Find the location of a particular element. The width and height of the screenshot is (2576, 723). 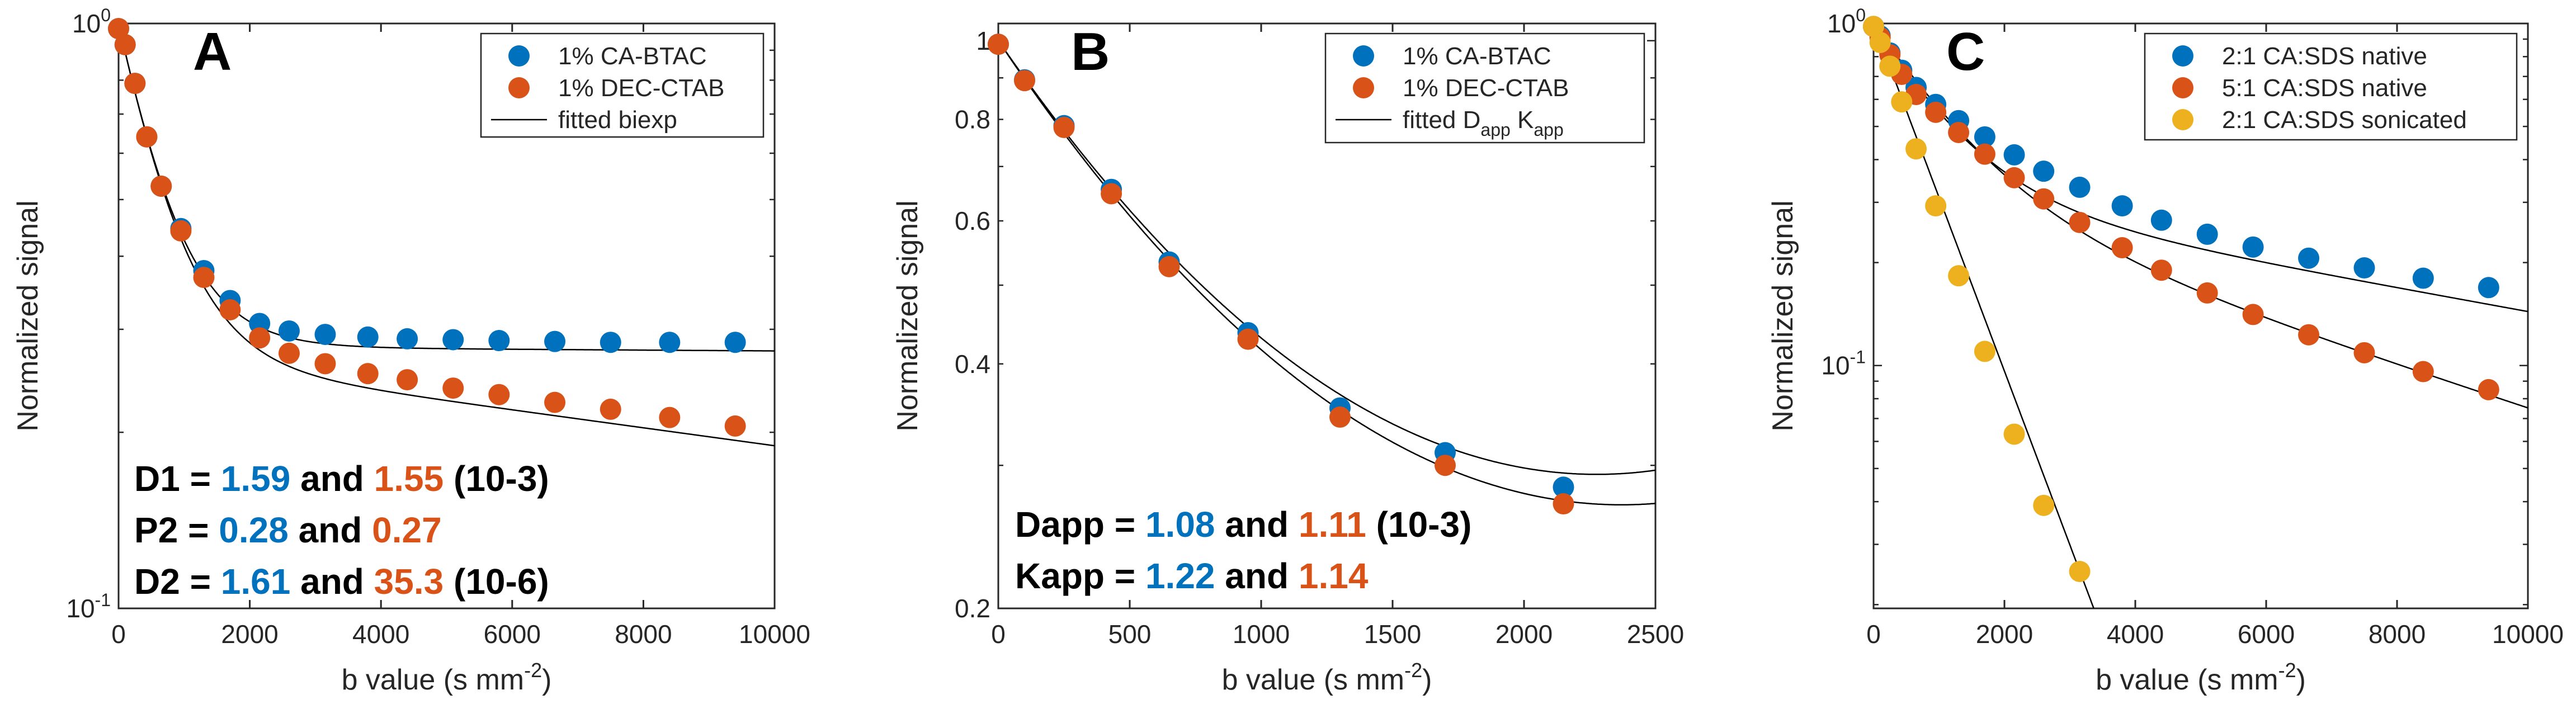

legend-label-text: 2:1 CA:SDS sonicated is located at coordinates (2344, 120).